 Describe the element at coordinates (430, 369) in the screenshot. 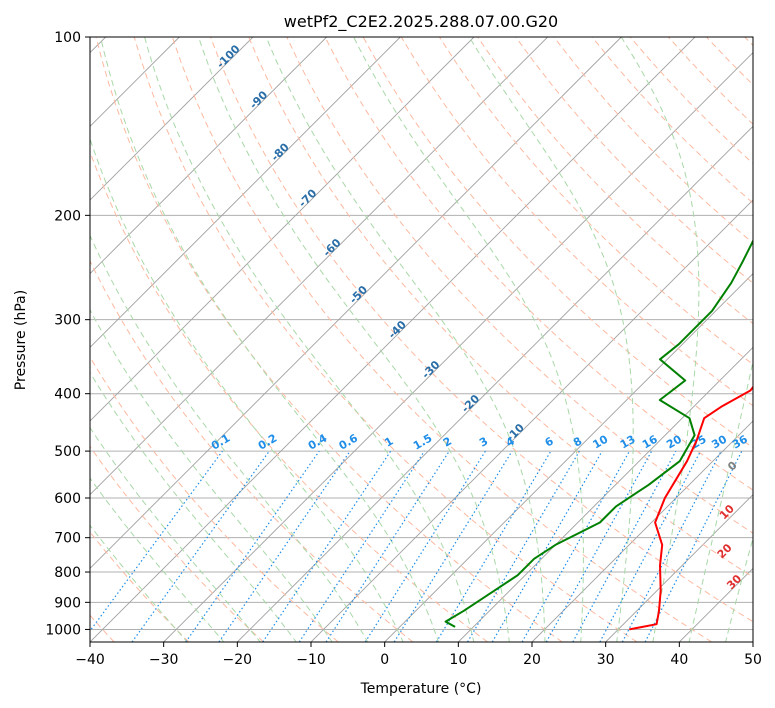

I see `isotherm-label: -30` at that location.